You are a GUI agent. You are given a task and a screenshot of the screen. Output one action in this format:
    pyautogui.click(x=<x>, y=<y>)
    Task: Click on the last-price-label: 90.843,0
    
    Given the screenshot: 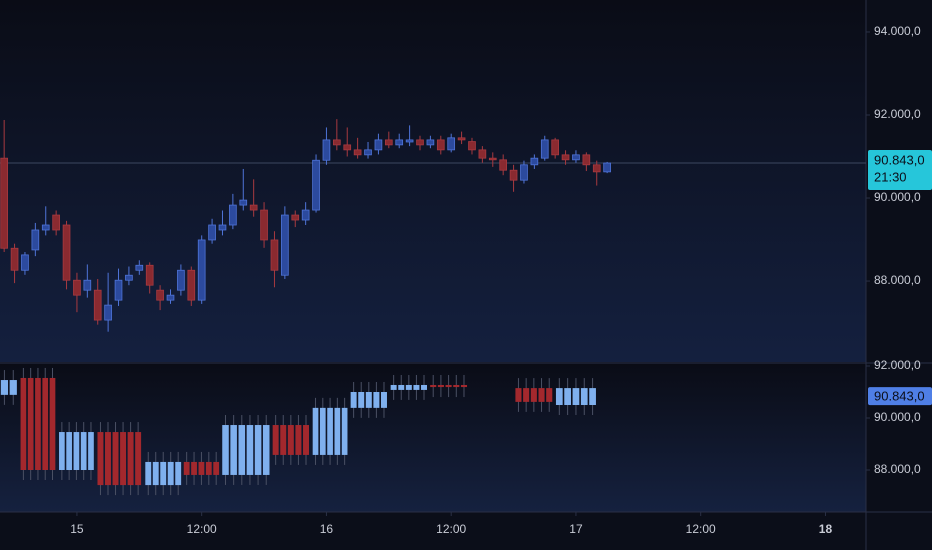 What is the action you would take?
    pyautogui.click(x=899, y=396)
    